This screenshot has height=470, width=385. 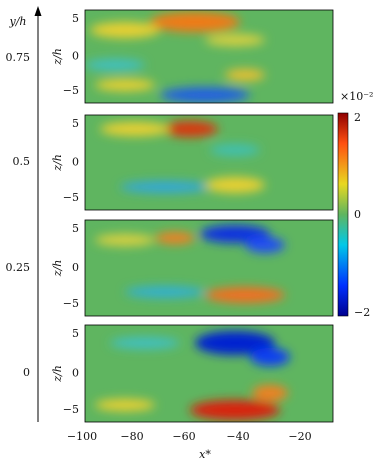 I want to click on y-axis-arrow, so click(x=38, y=11).